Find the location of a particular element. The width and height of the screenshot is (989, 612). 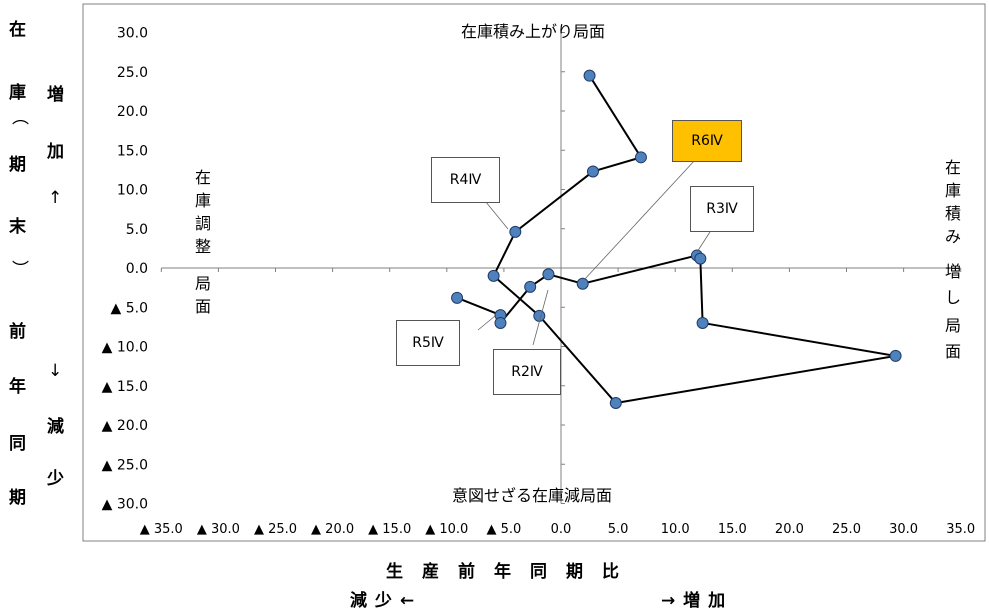

callout-r4: R4Ⅳ is located at coordinates (465, 180).